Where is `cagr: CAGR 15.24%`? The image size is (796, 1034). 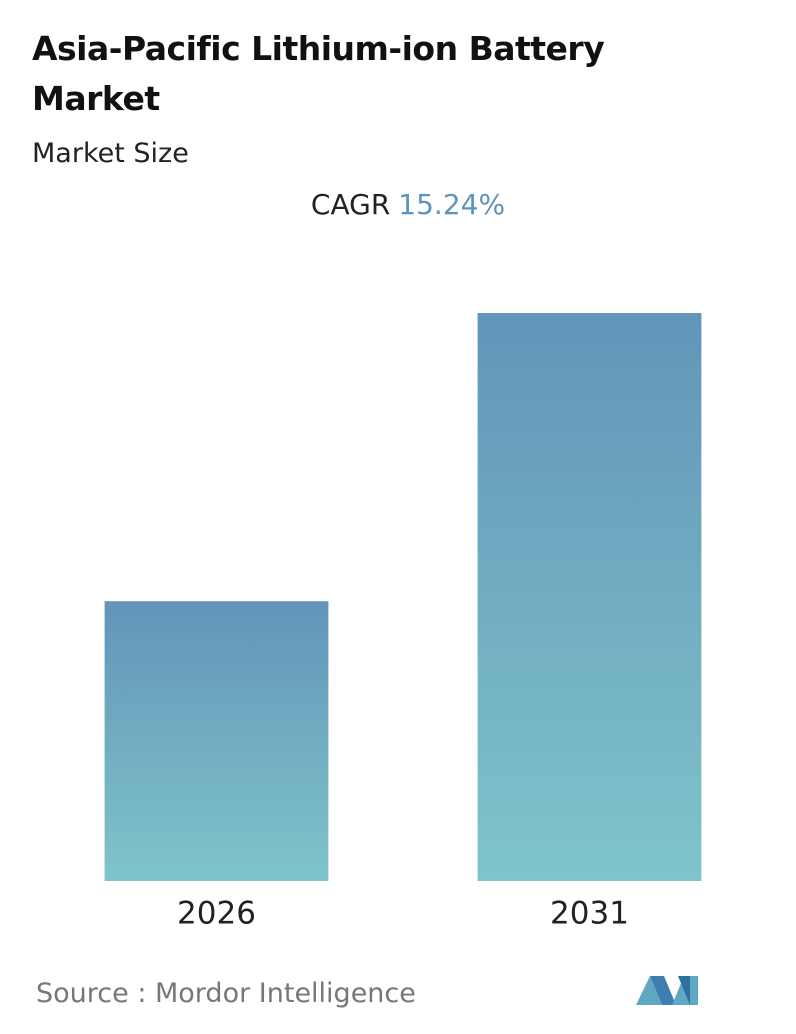 cagr: CAGR 15.24% is located at coordinates (398, 204).